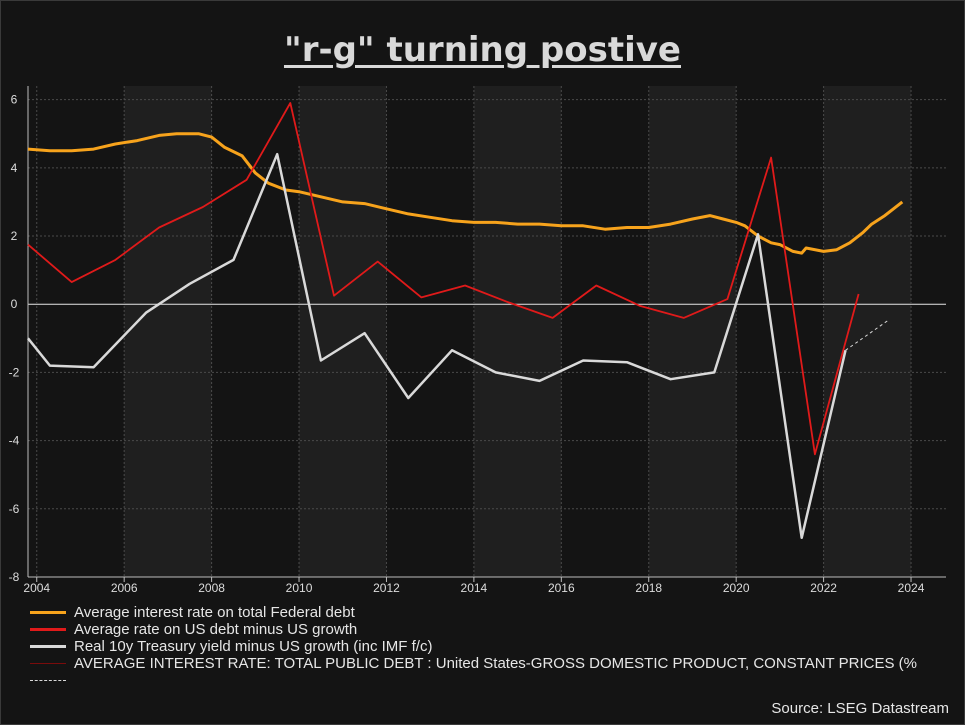  Describe the element at coordinates (860, 708) in the screenshot. I see `source-note: Source: LSEG Datastream` at that location.